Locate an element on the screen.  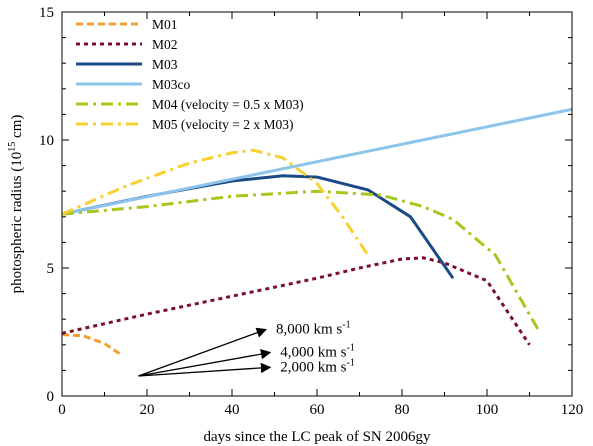
legend-label: M03 is located at coordinates (165, 64).